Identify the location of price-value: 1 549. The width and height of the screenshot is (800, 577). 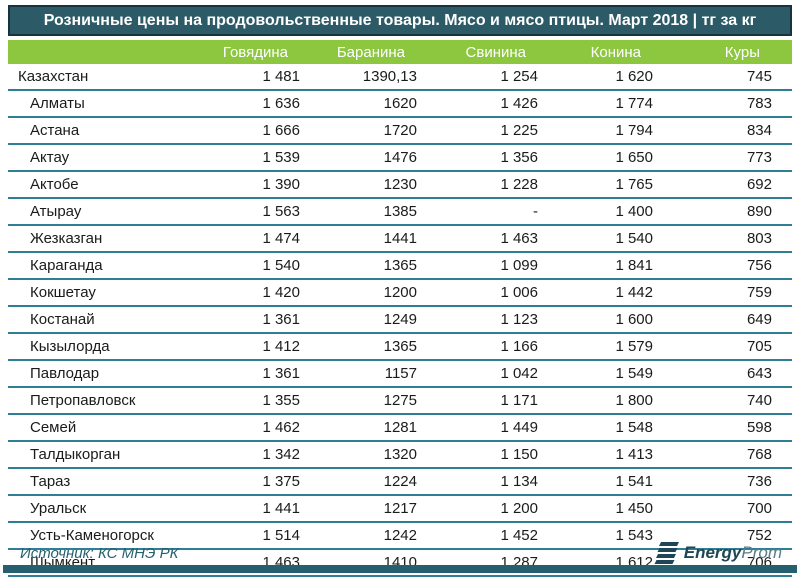
(603, 374).